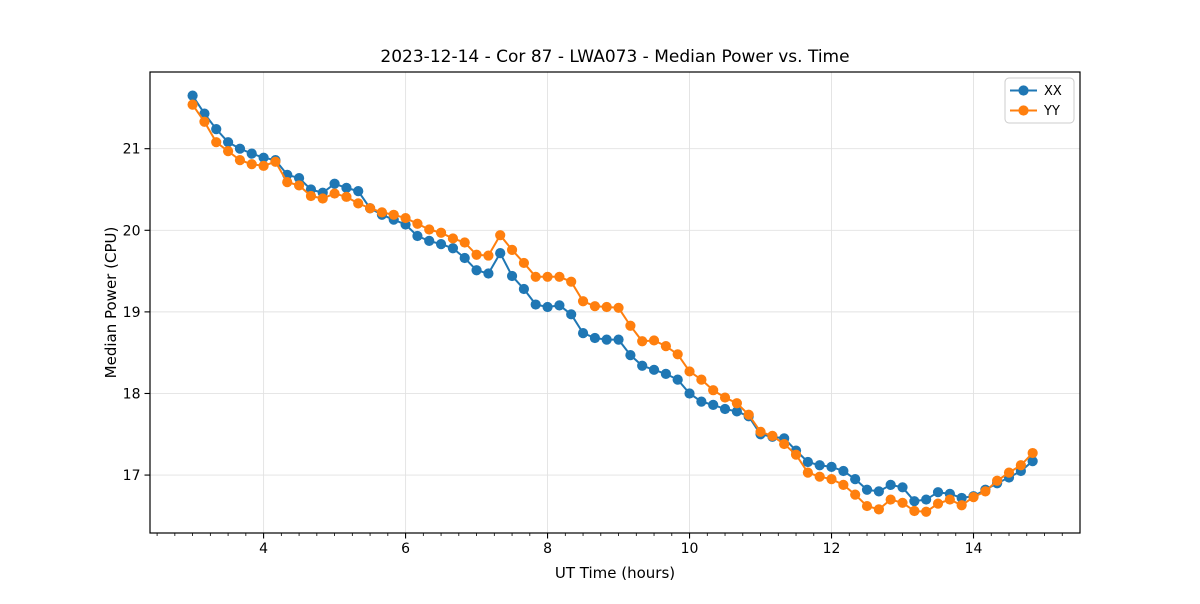  I want to click on legend-marker-yy, so click(1023, 110).